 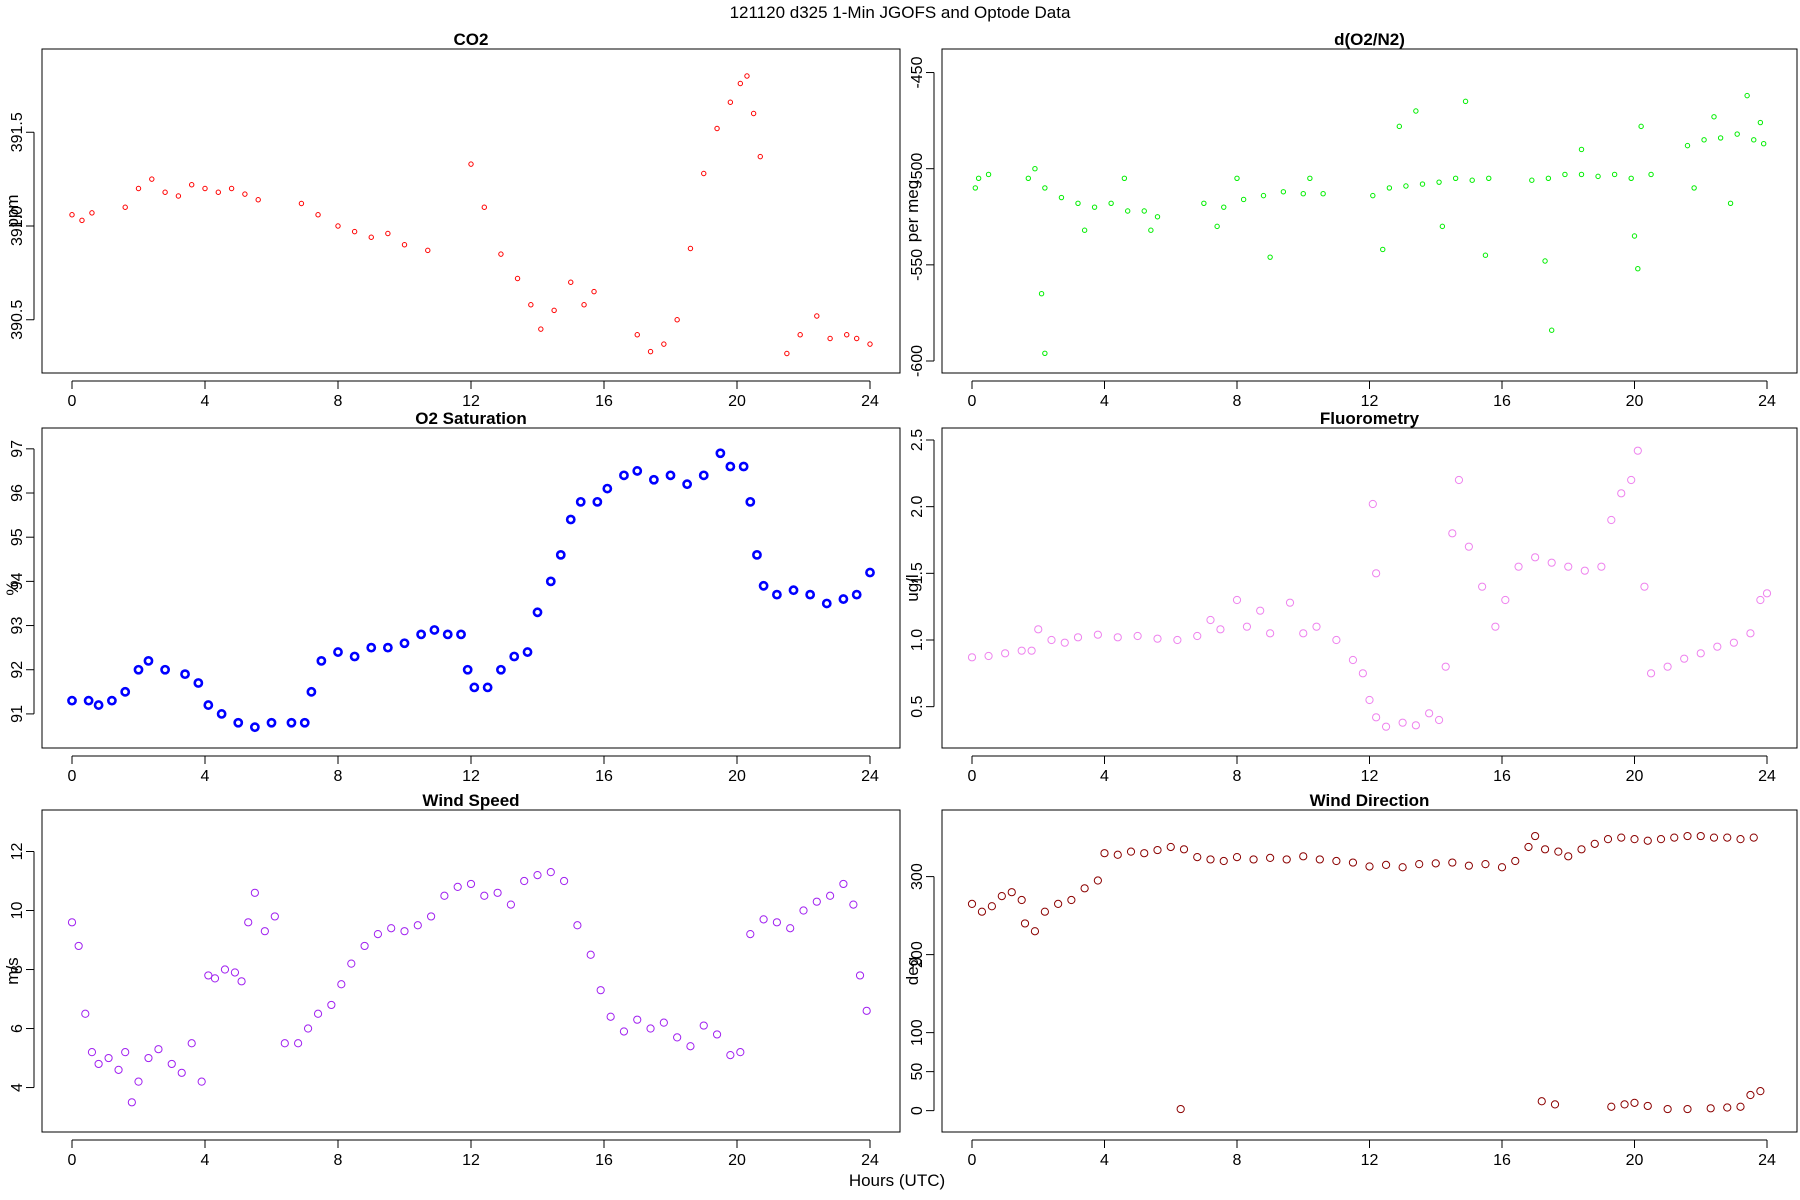 What do you see at coordinates (1369, 211) in the screenshot?
I see `plot-frame` at bounding box center [1369, 211].